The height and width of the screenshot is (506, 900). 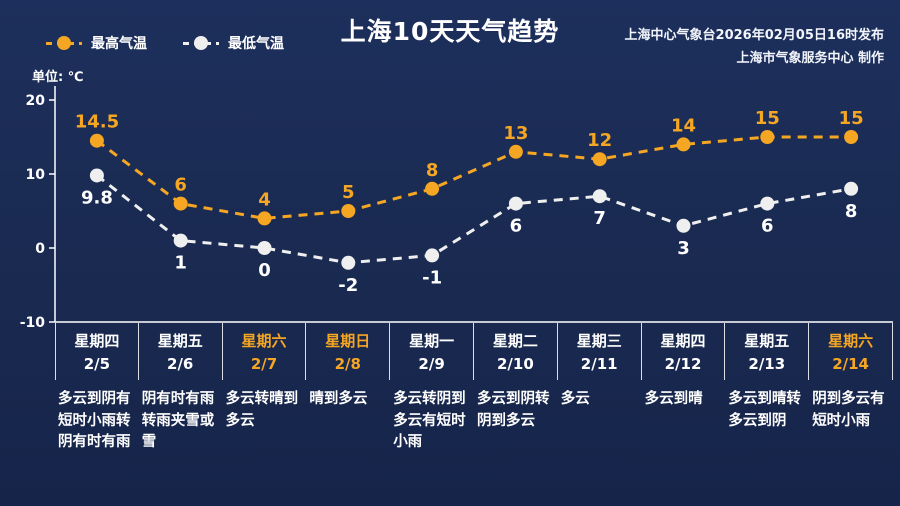 I want to click on weather-description: 多云到晴, so click(x=673, y=399).